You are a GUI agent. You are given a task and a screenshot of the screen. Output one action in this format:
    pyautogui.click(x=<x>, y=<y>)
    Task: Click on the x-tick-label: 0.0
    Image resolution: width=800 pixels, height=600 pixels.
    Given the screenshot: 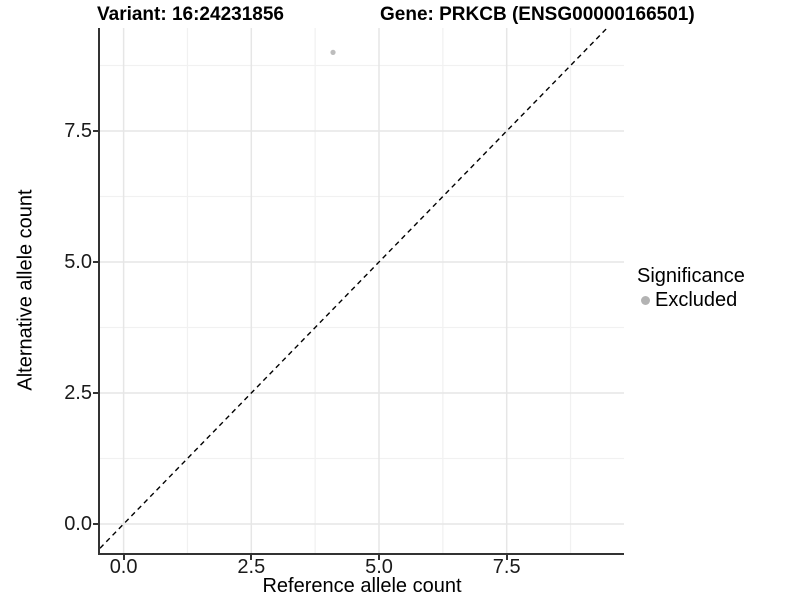 What is the action you would take?
    pyautogui.click(x=123, y=567)
    